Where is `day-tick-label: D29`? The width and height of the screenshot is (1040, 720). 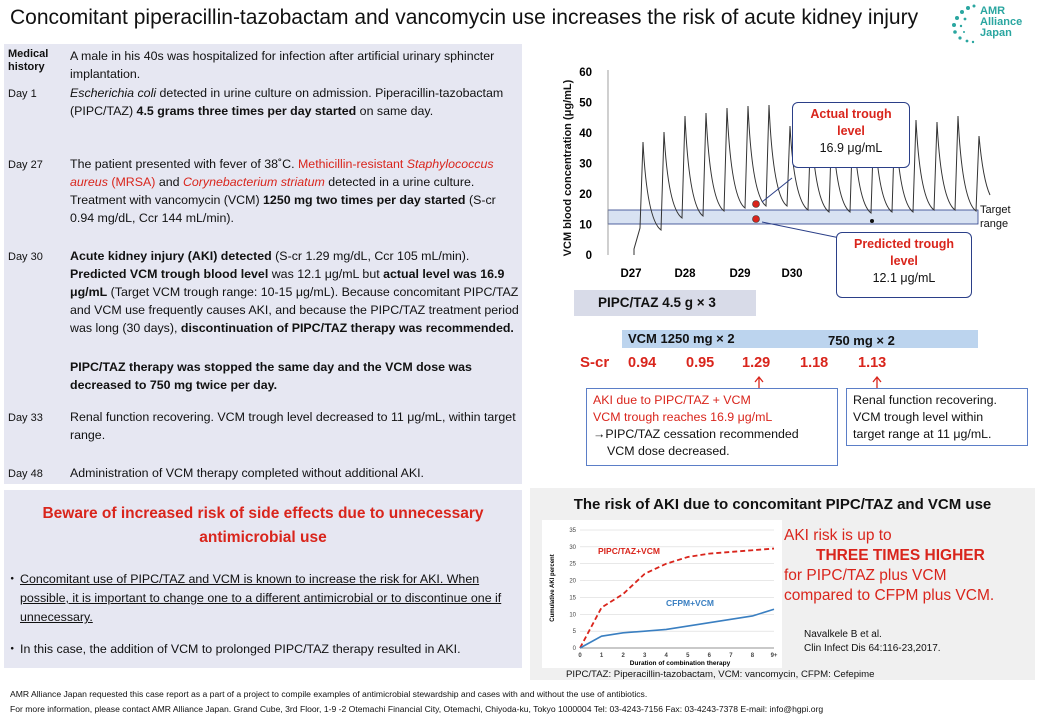
day-tick-label: D29 is located at coordinates (739, 274).